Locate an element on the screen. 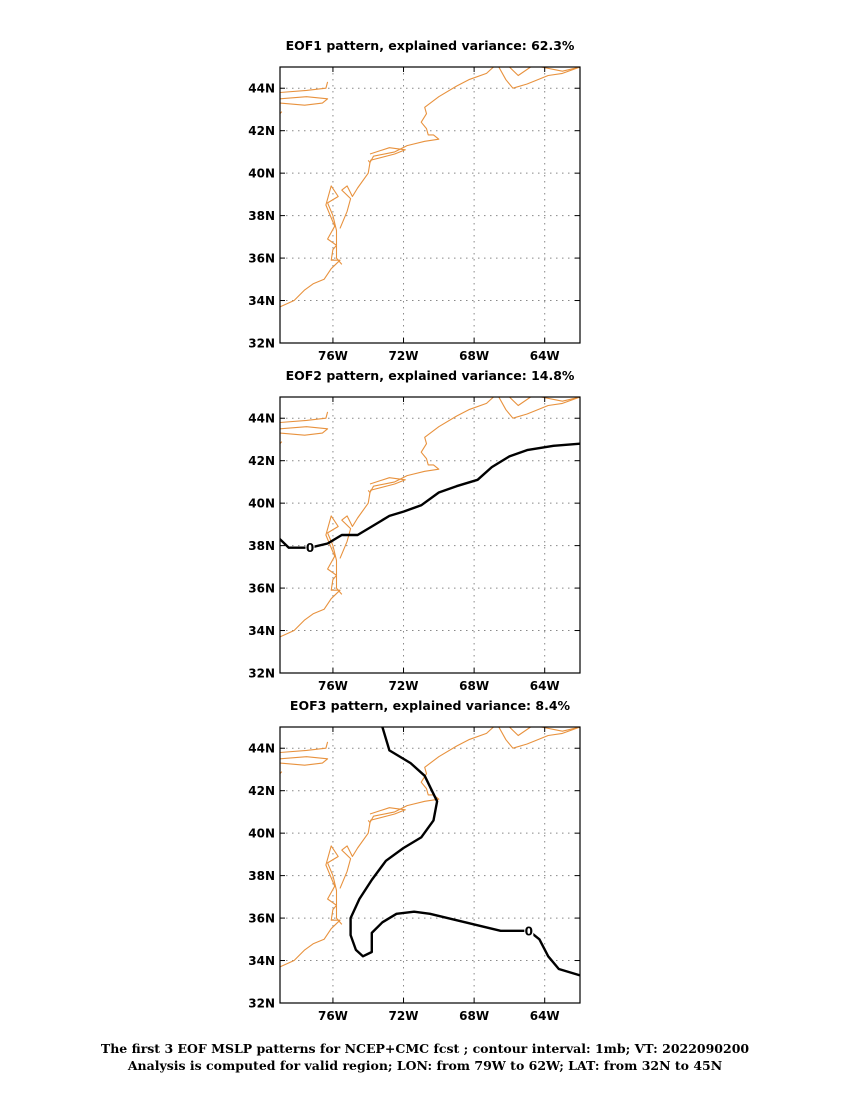 This screenshot has width=850, height=1100. map-panel-1: 32N 34N 36N 38N 40N 42N 44N 76W 72W 68W 64W is located at coordinates (414, 214).